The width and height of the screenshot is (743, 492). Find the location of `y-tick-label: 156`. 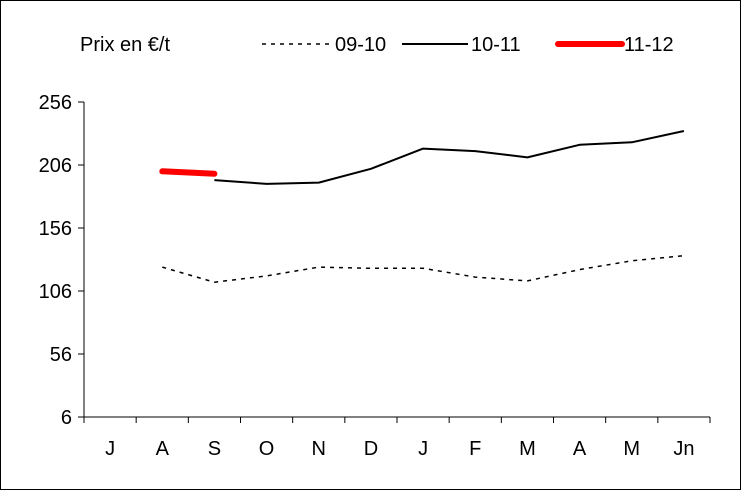

y-tick-label: 156 is located at coordinates (55, 229).